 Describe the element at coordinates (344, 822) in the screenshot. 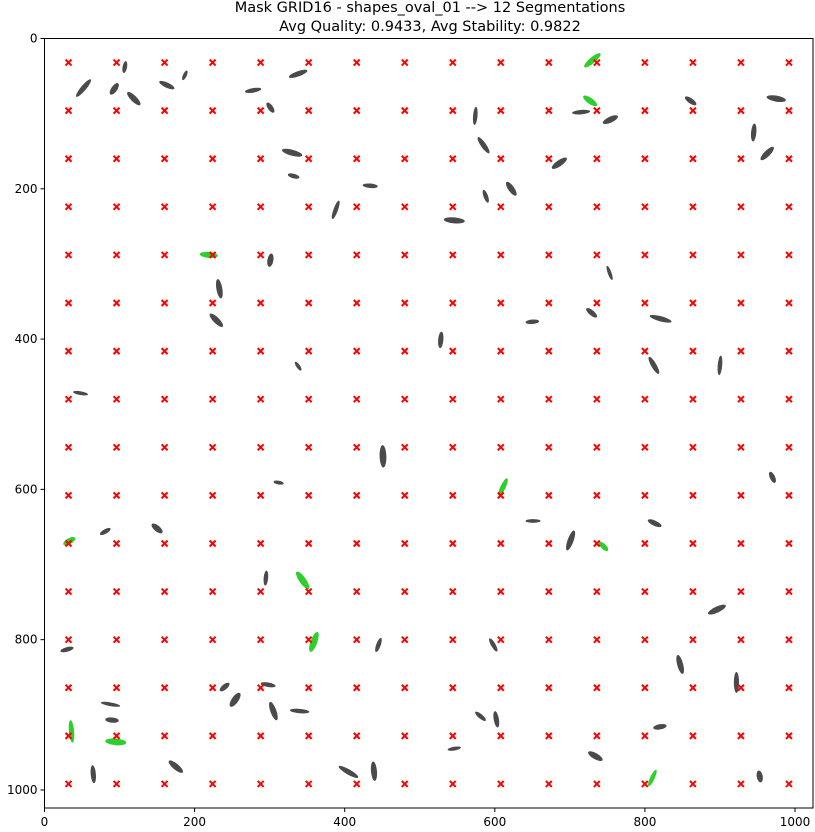

I see `x-tick-label: 400` at that location.